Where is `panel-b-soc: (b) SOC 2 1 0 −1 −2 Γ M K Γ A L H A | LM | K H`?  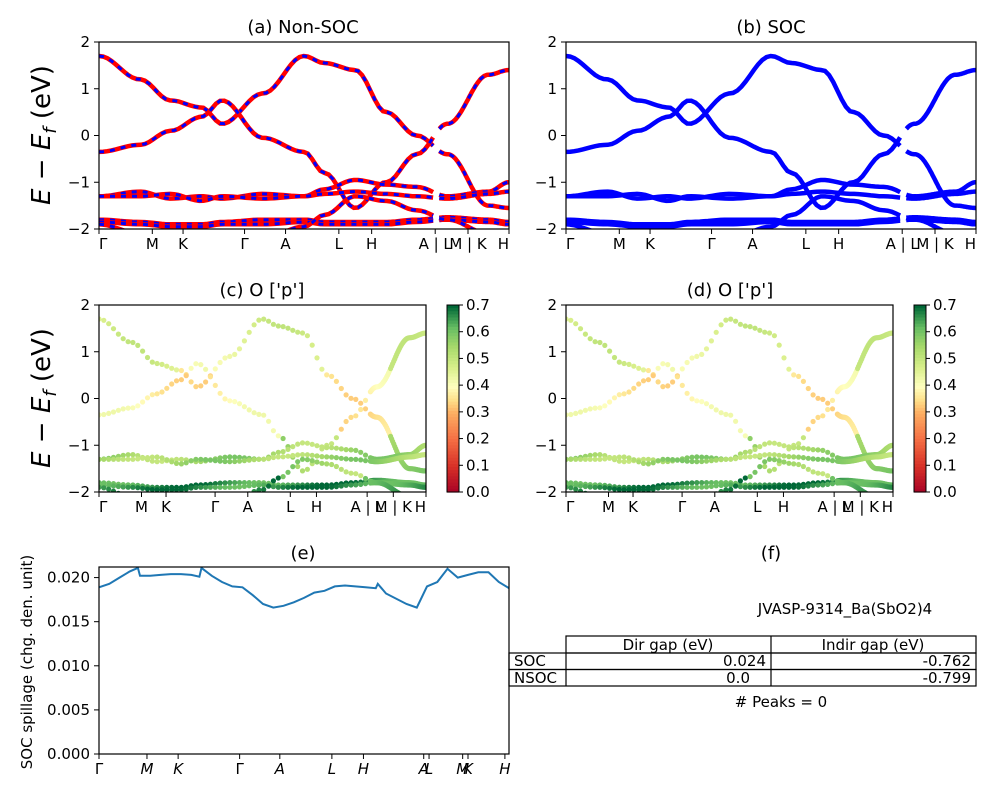 panel-b-soc: (b) SOC 2 1 0 −1 −2 Γ M K Γ A L H A | LM | K H is located at coordinates (756, 135).